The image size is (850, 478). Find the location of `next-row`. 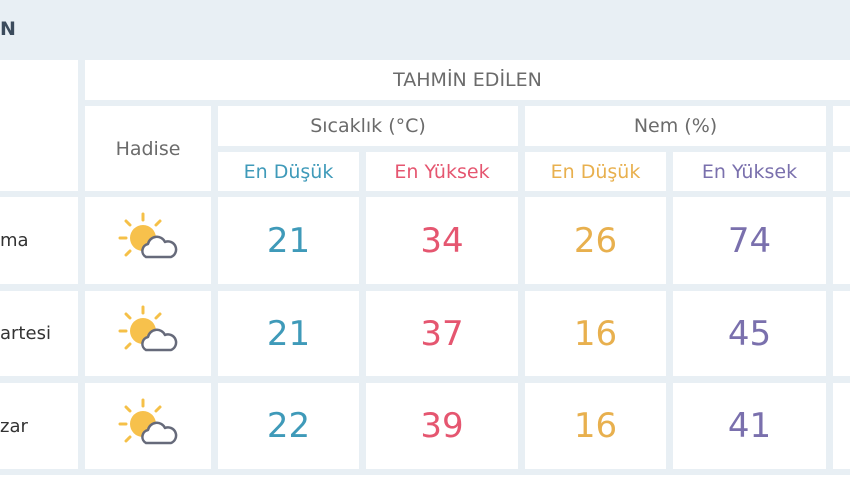

next-row is located at coordinates (425, 476).